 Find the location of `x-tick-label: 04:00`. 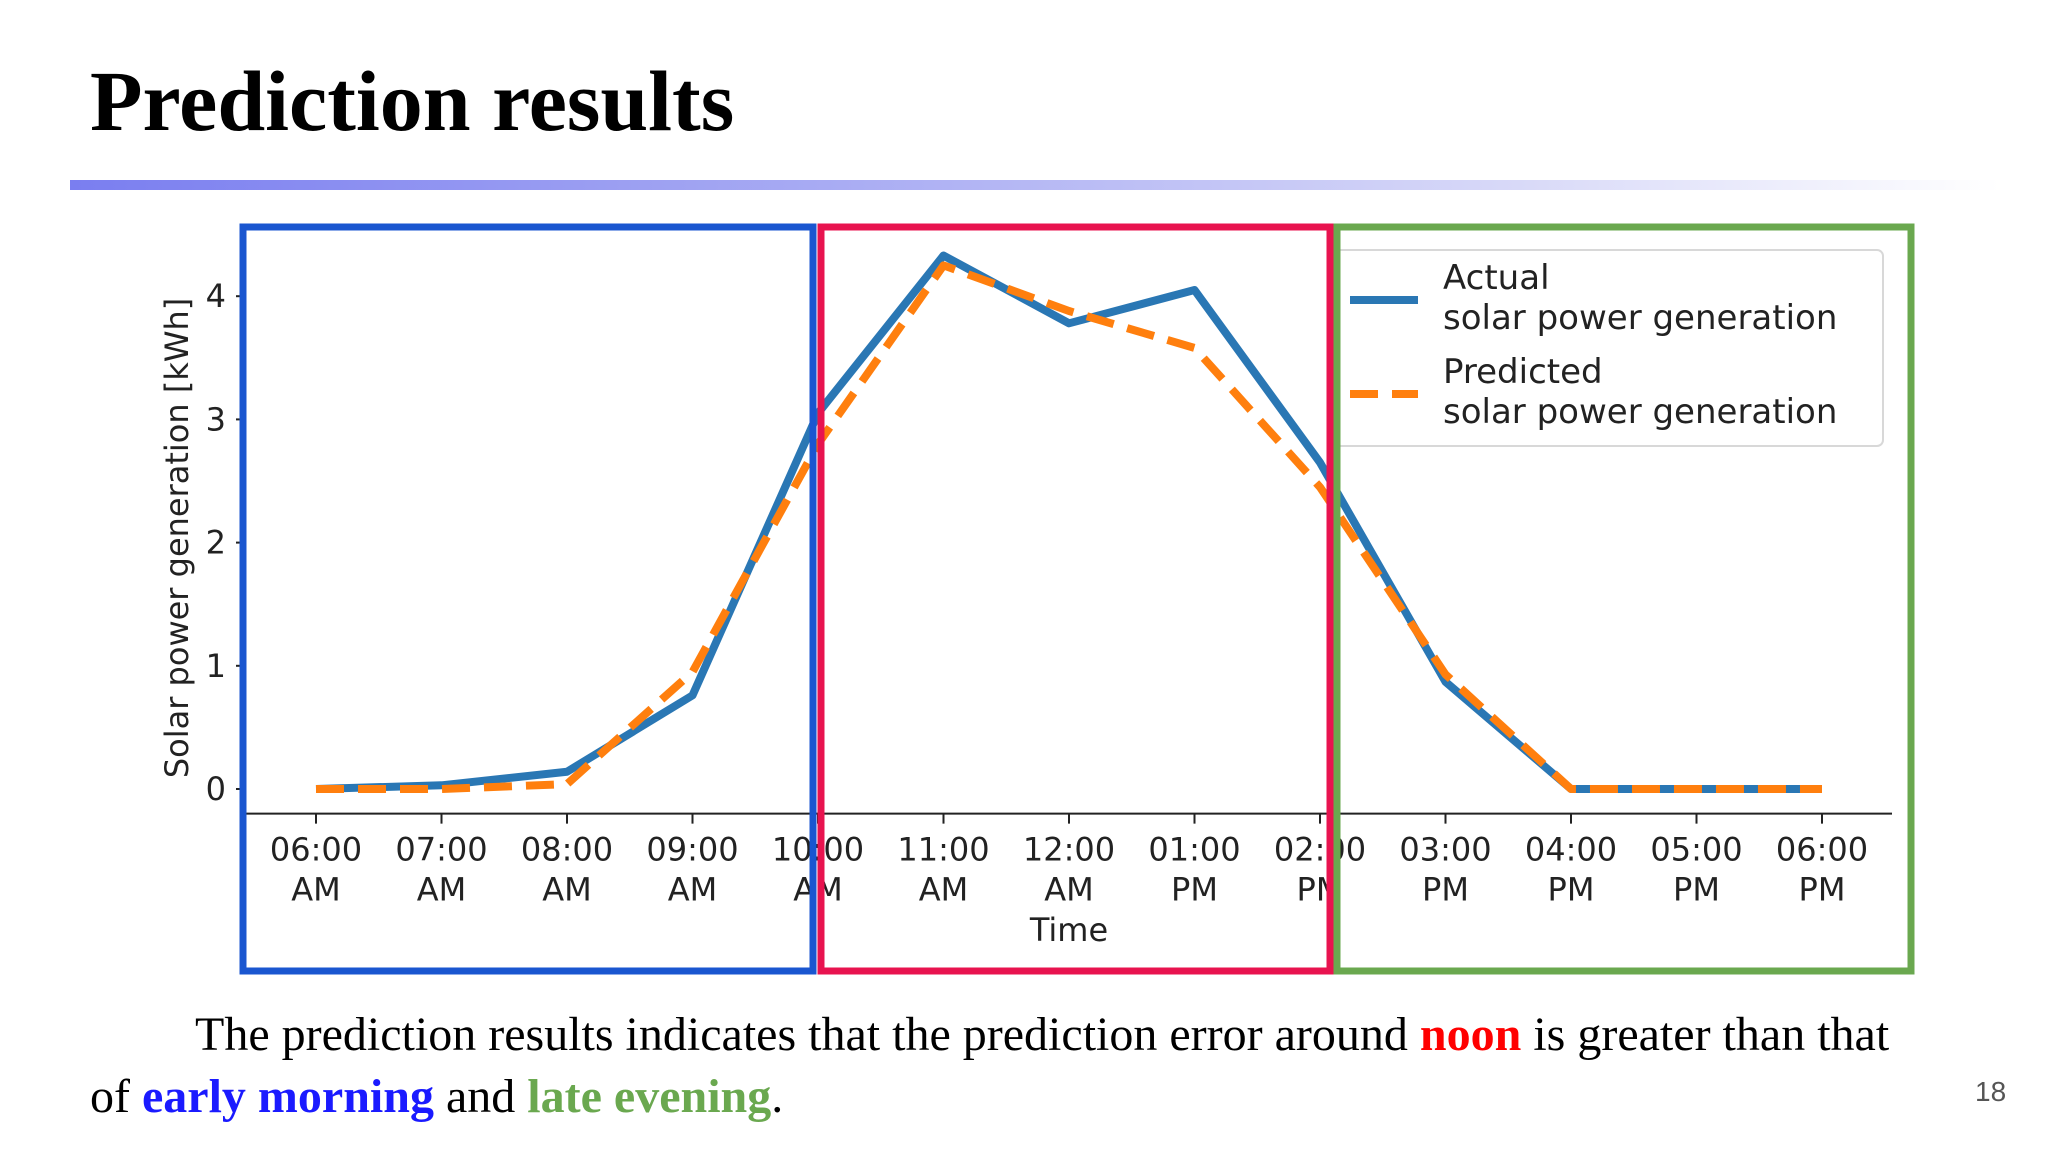

x-tick-label: 04:00 is located at coordinates (1571, 850).